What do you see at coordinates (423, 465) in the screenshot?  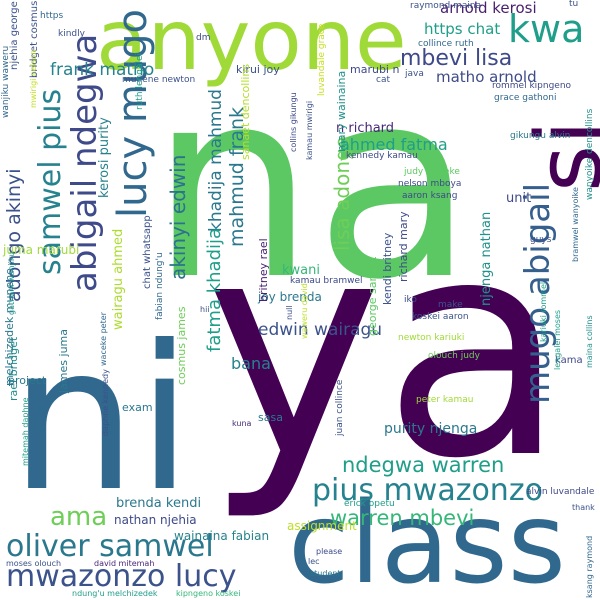 I see `word: ndegwa warren` at bounding box center [423, 465].